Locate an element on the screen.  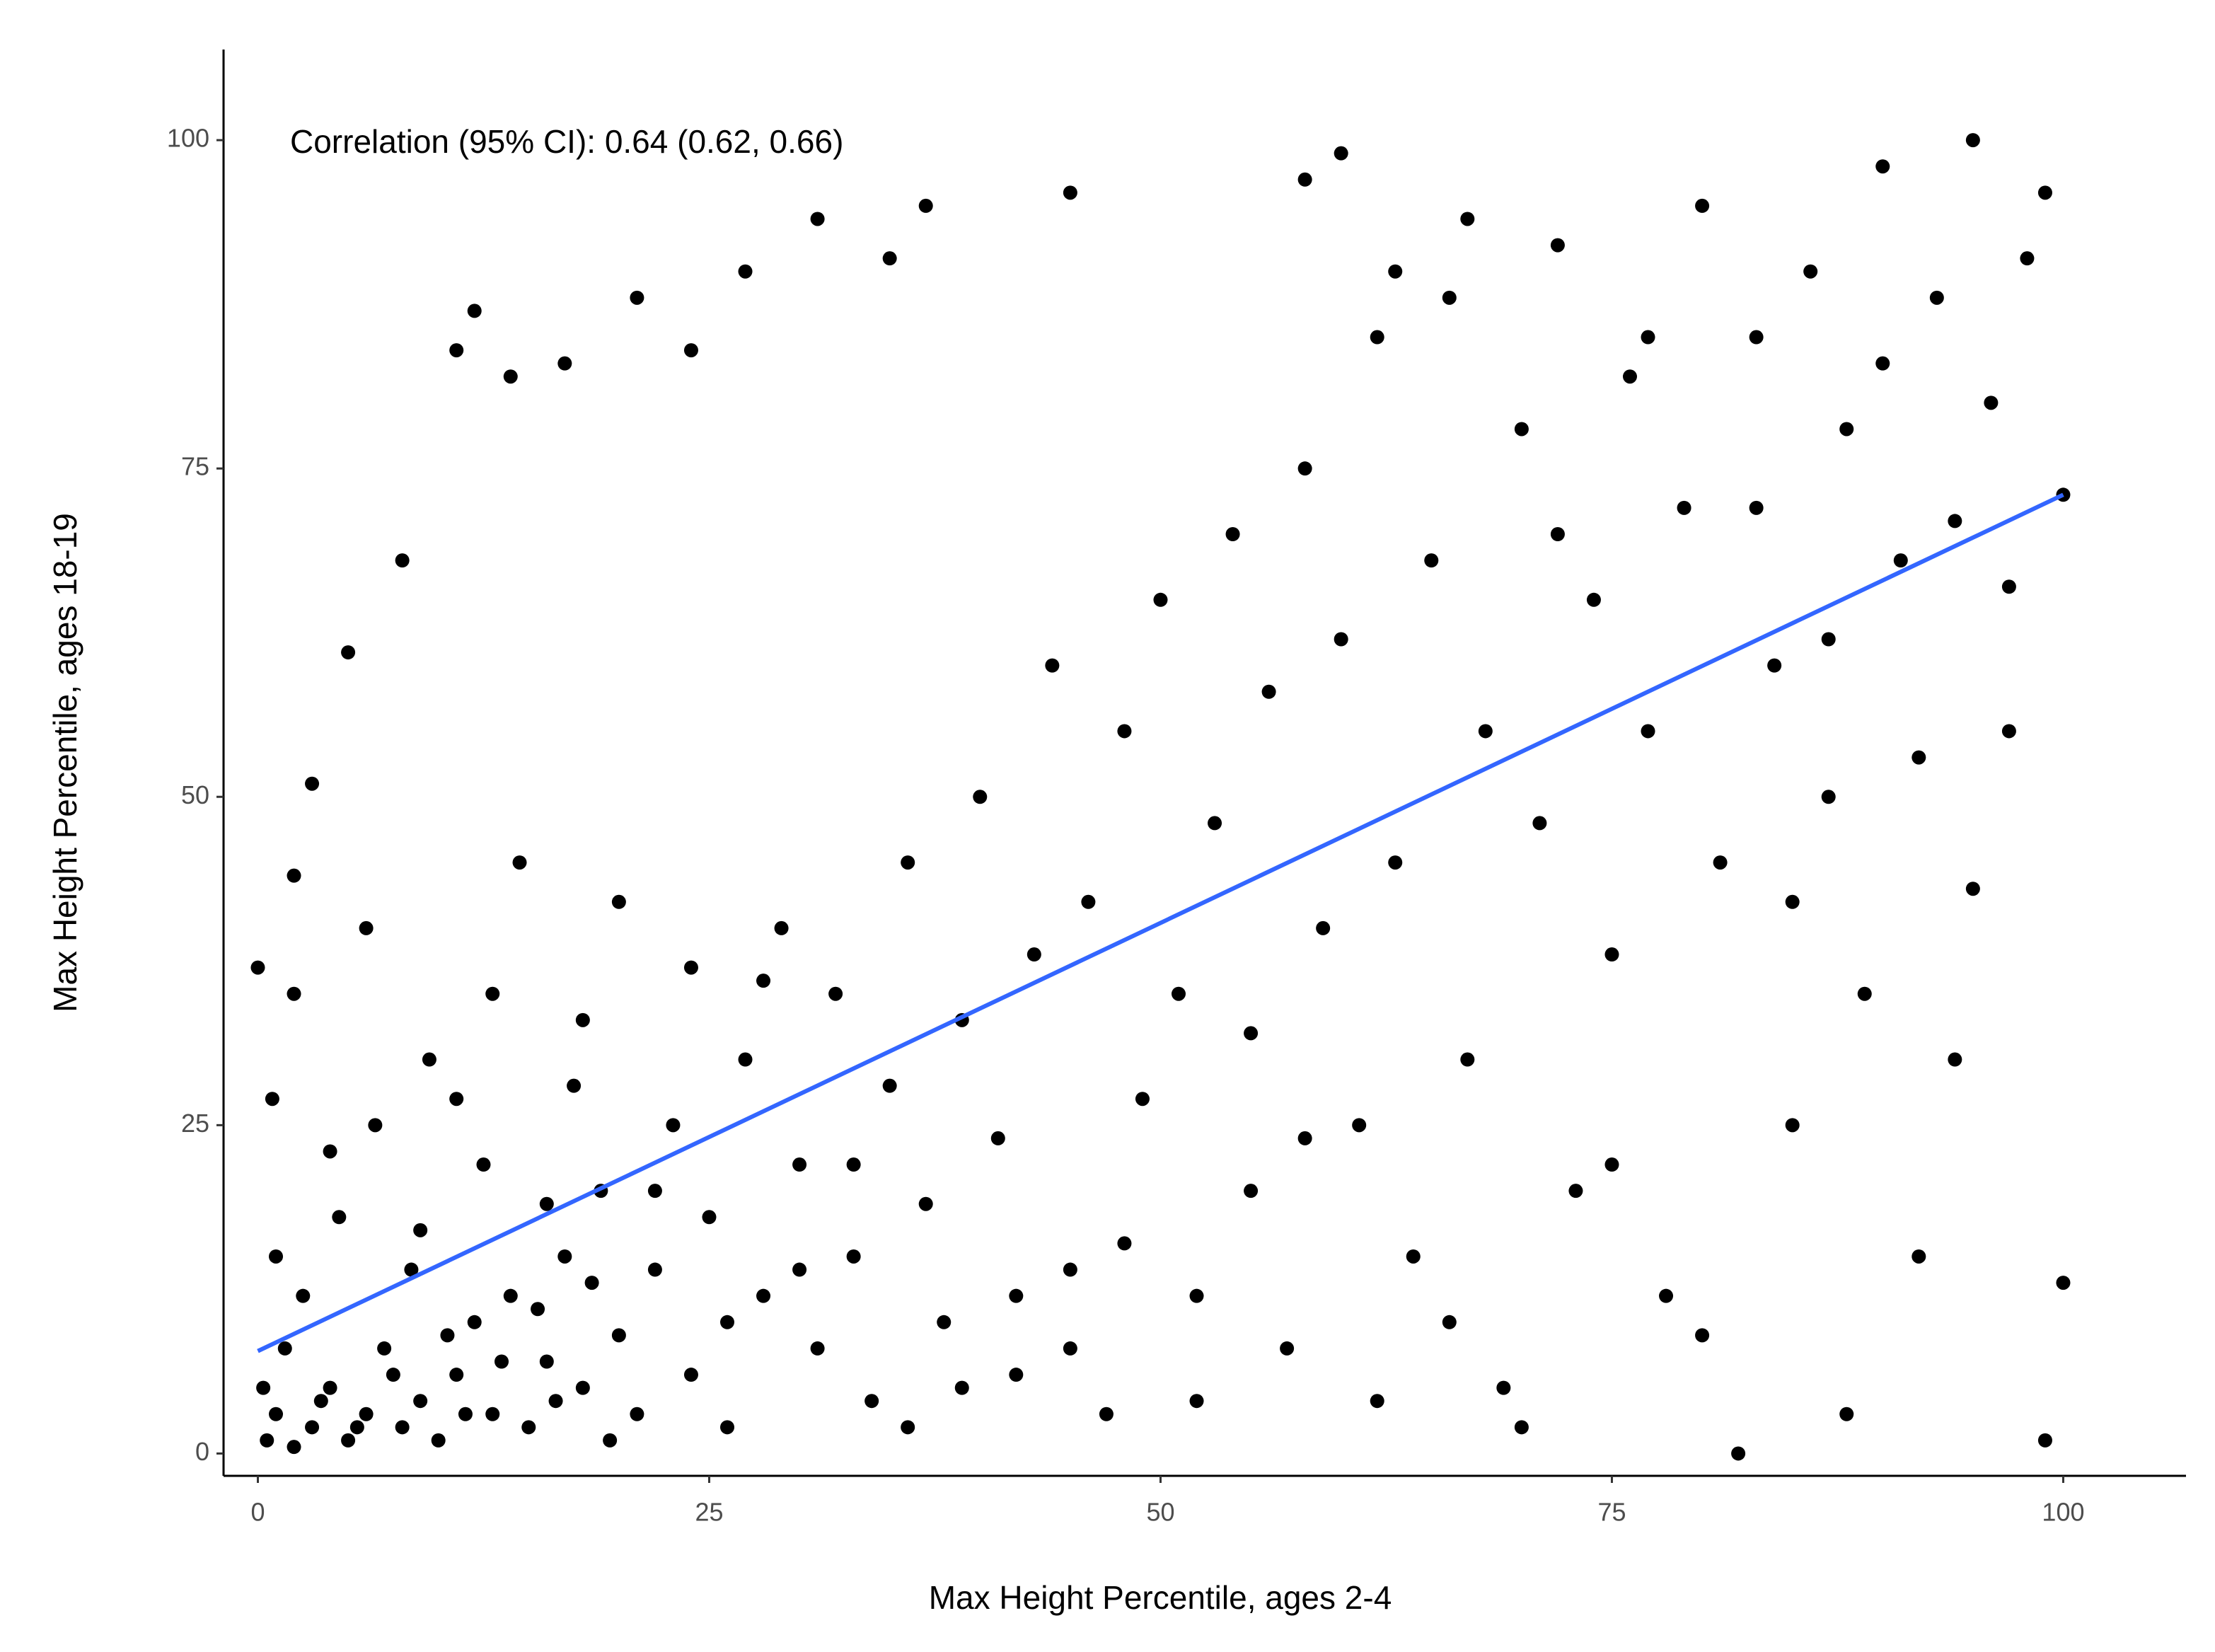
y-axis-title: Max Height Percentile, ages 18-19 is located at coordinates (65, 763).